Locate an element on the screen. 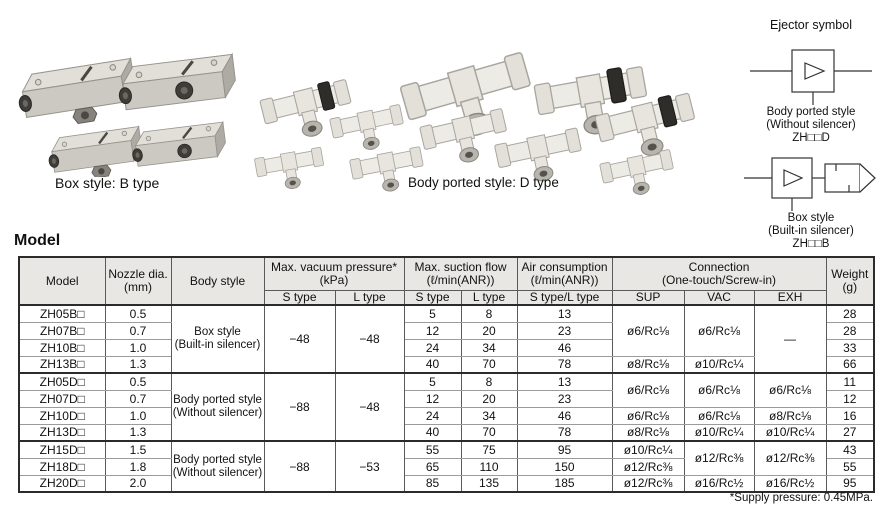 This screenshot has width=880, height=507. subcol-vacuum-l: L type is located at coordinates (369, 297).